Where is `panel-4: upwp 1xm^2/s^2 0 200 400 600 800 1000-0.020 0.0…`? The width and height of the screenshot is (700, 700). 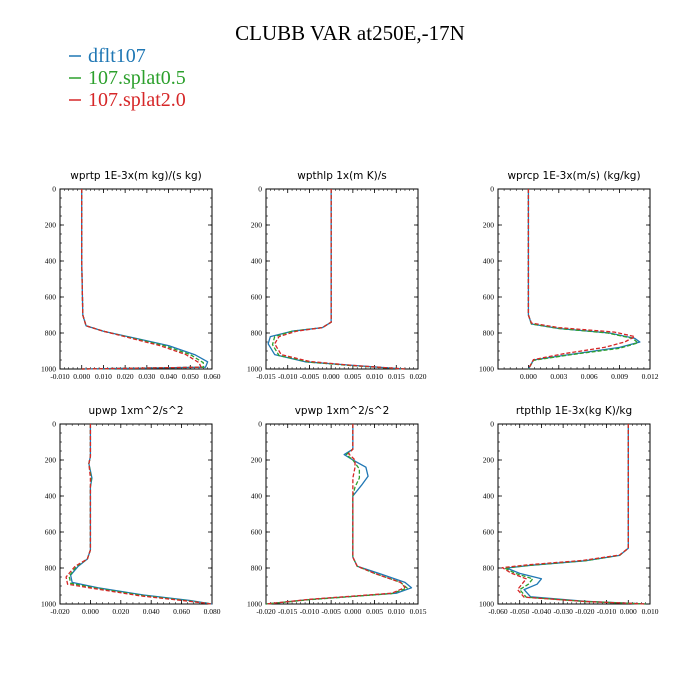 panel-4: upwp 1xm^2/s^2 0 200 400 600 800 1000-0.020 0.0… is located at coordinates (131, 510).